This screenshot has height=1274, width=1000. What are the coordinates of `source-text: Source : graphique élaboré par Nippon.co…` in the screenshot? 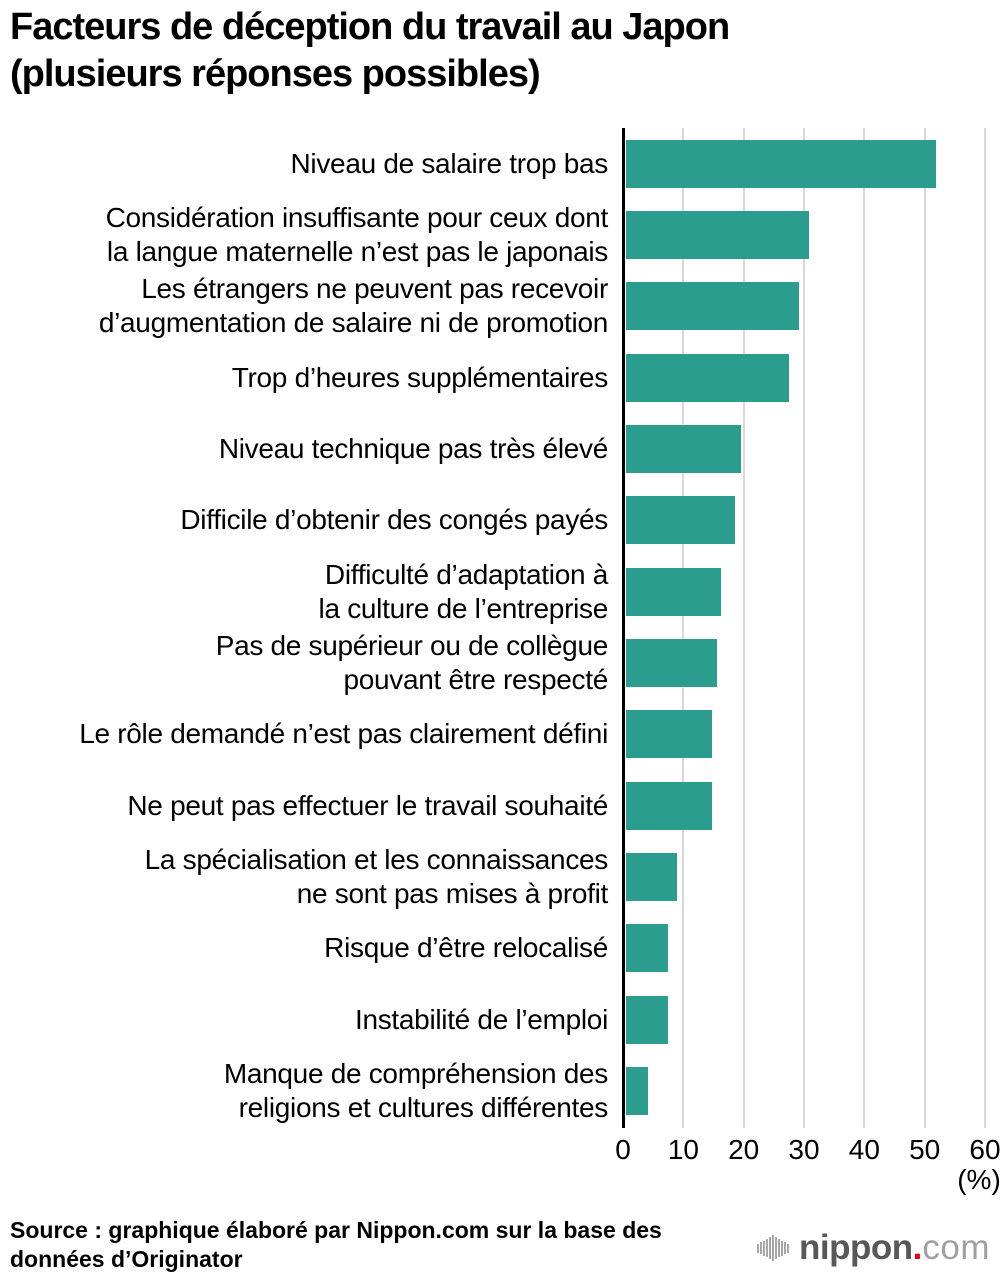 It's located at (336, 1244).